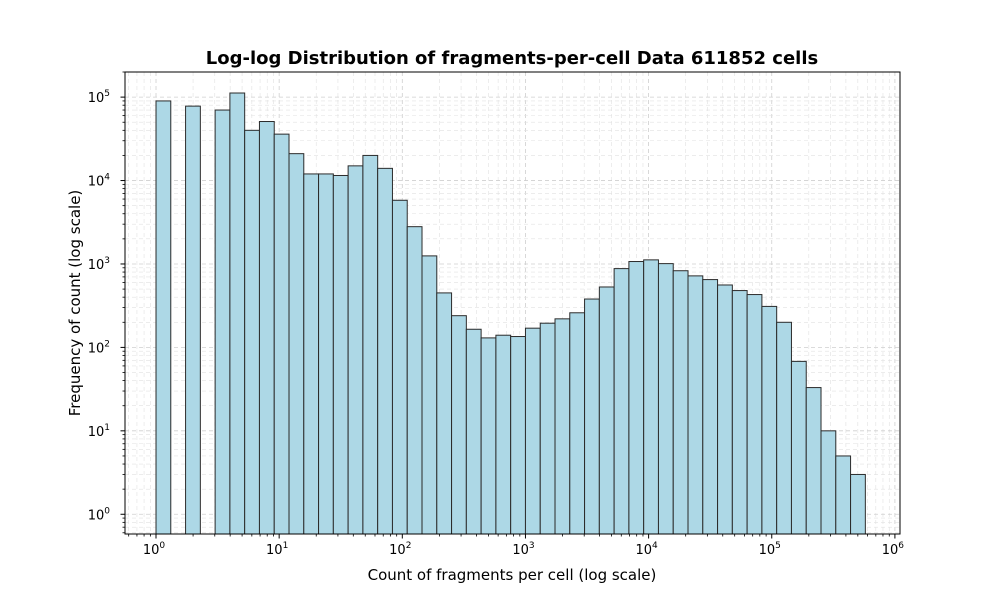 The width and height of the screenshot is (1000, 604). Describe the element at coordinates (770, 549) in the screenshot. I see `x-tick-label: 10⁵` at that location.